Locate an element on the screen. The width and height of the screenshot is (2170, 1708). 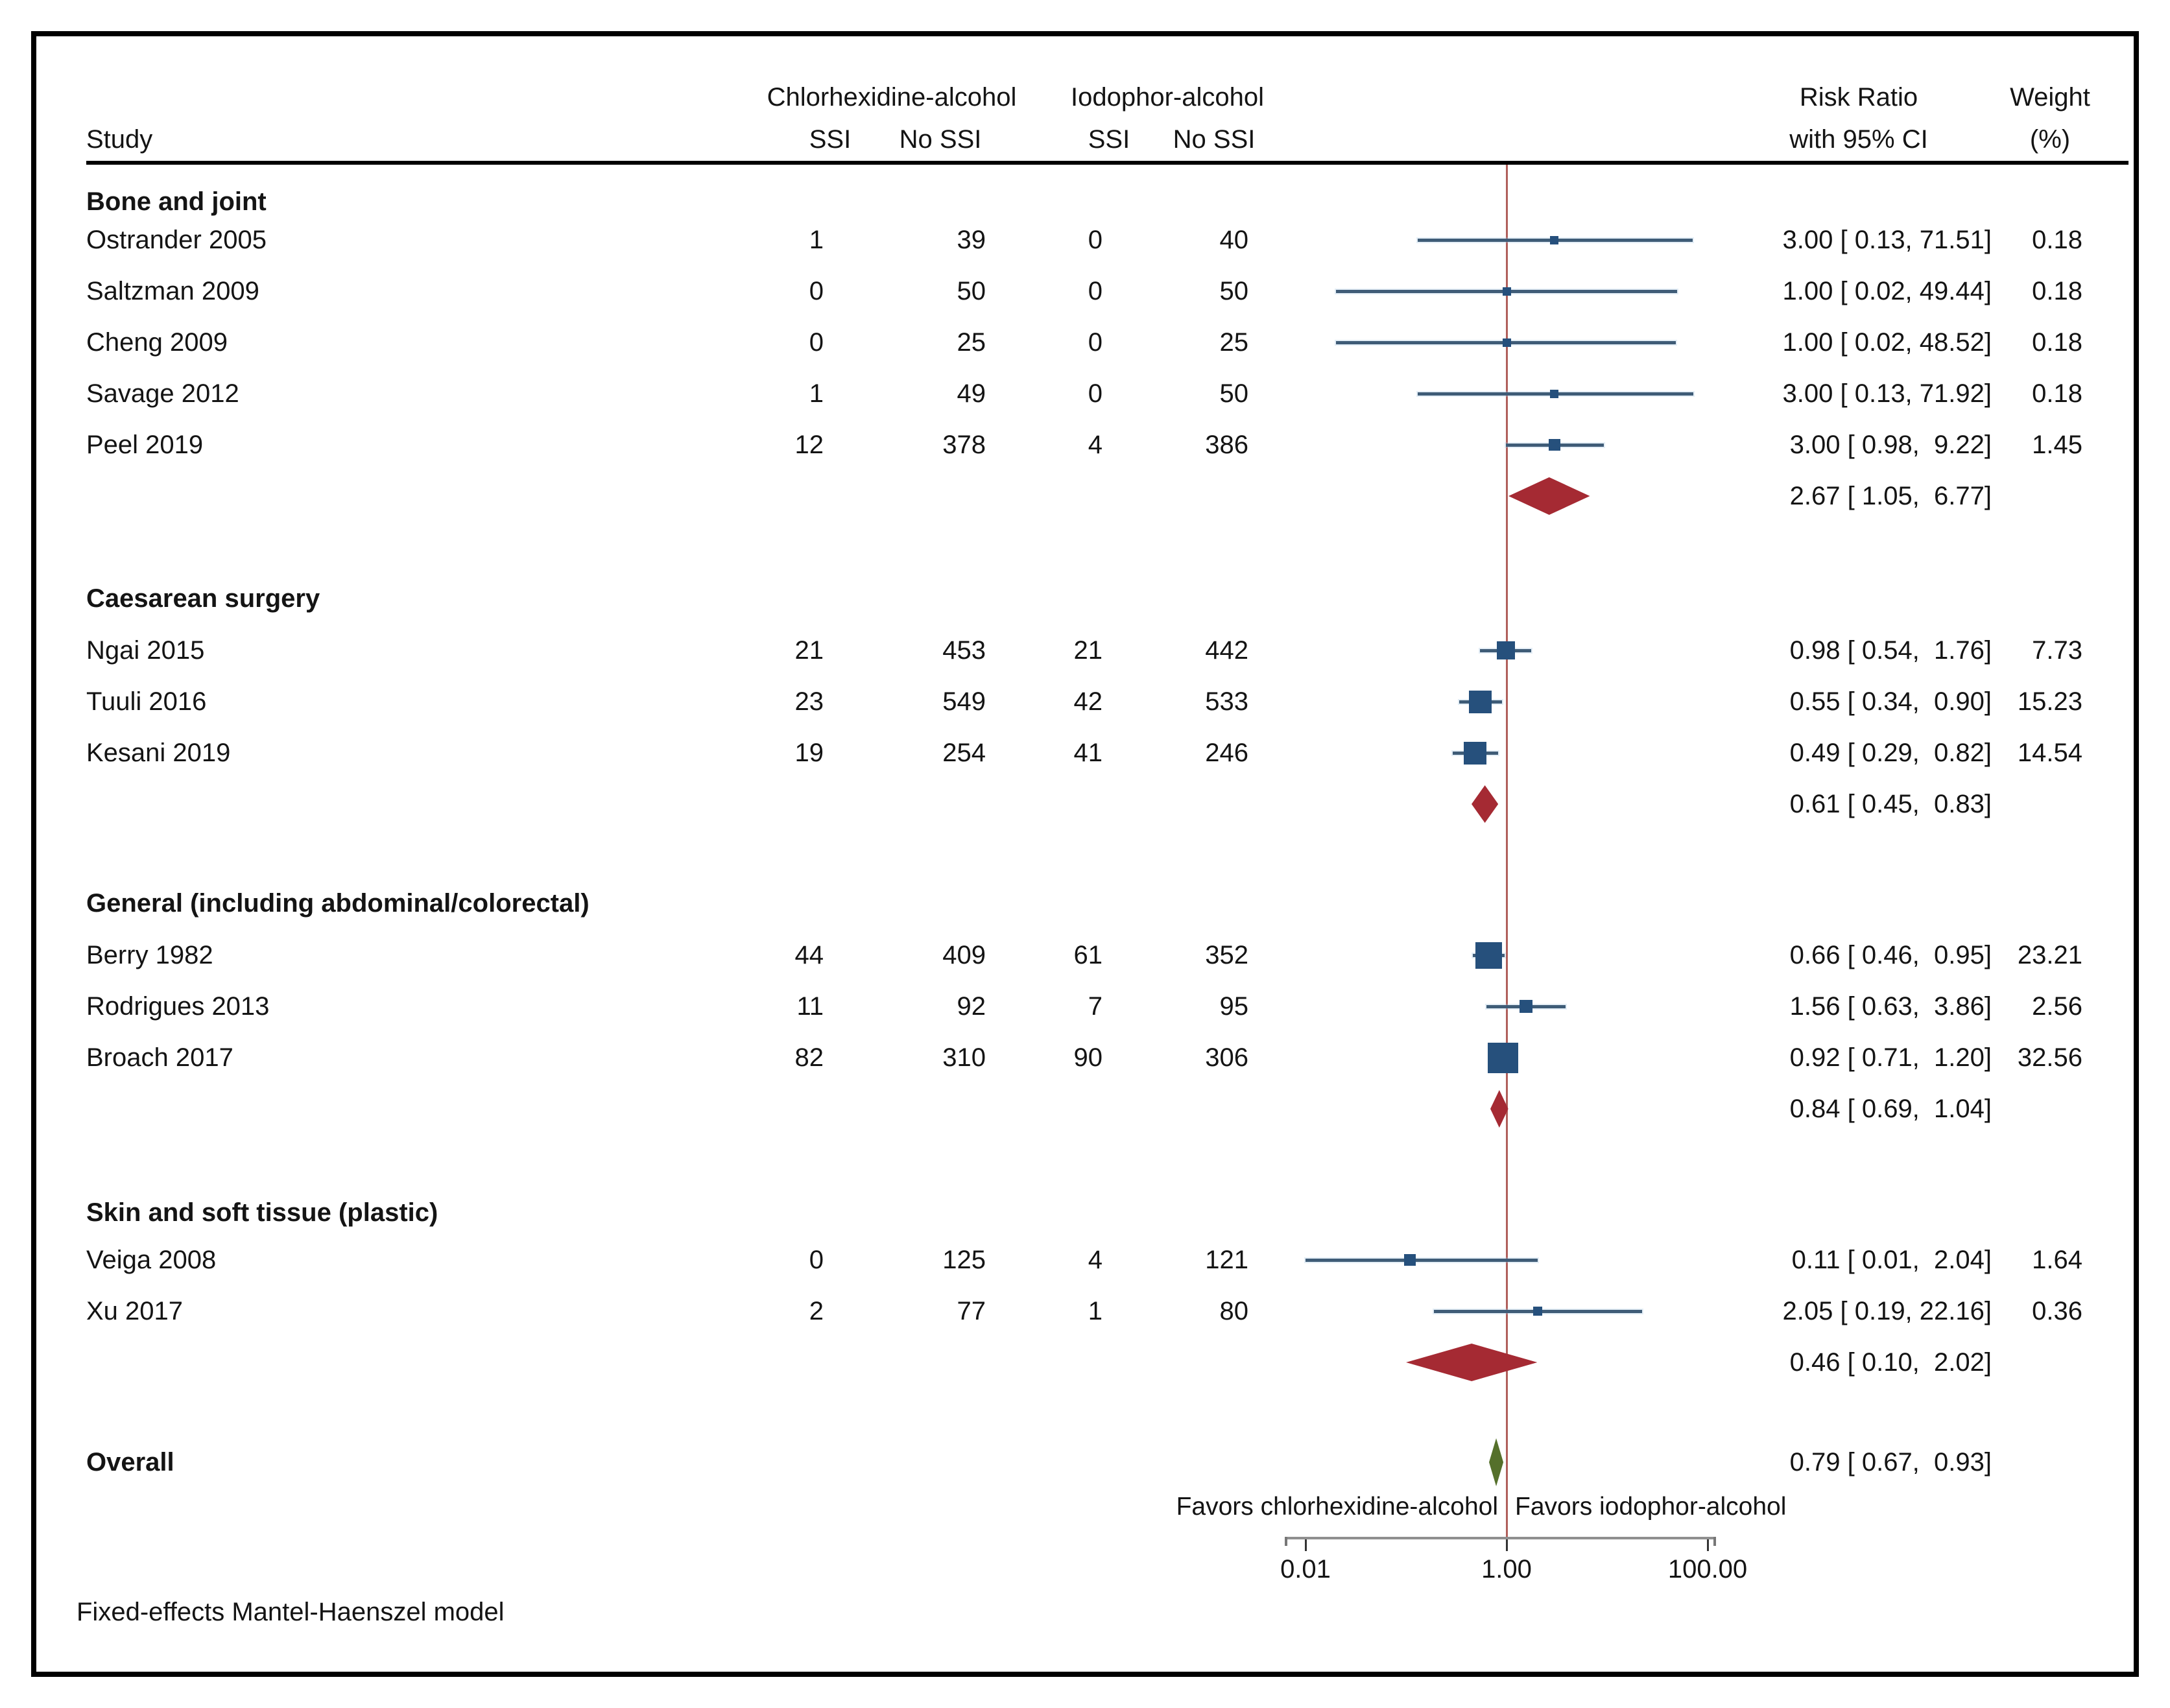
group2-ssi-count: 7 is located at coordinates (1095, 1006).